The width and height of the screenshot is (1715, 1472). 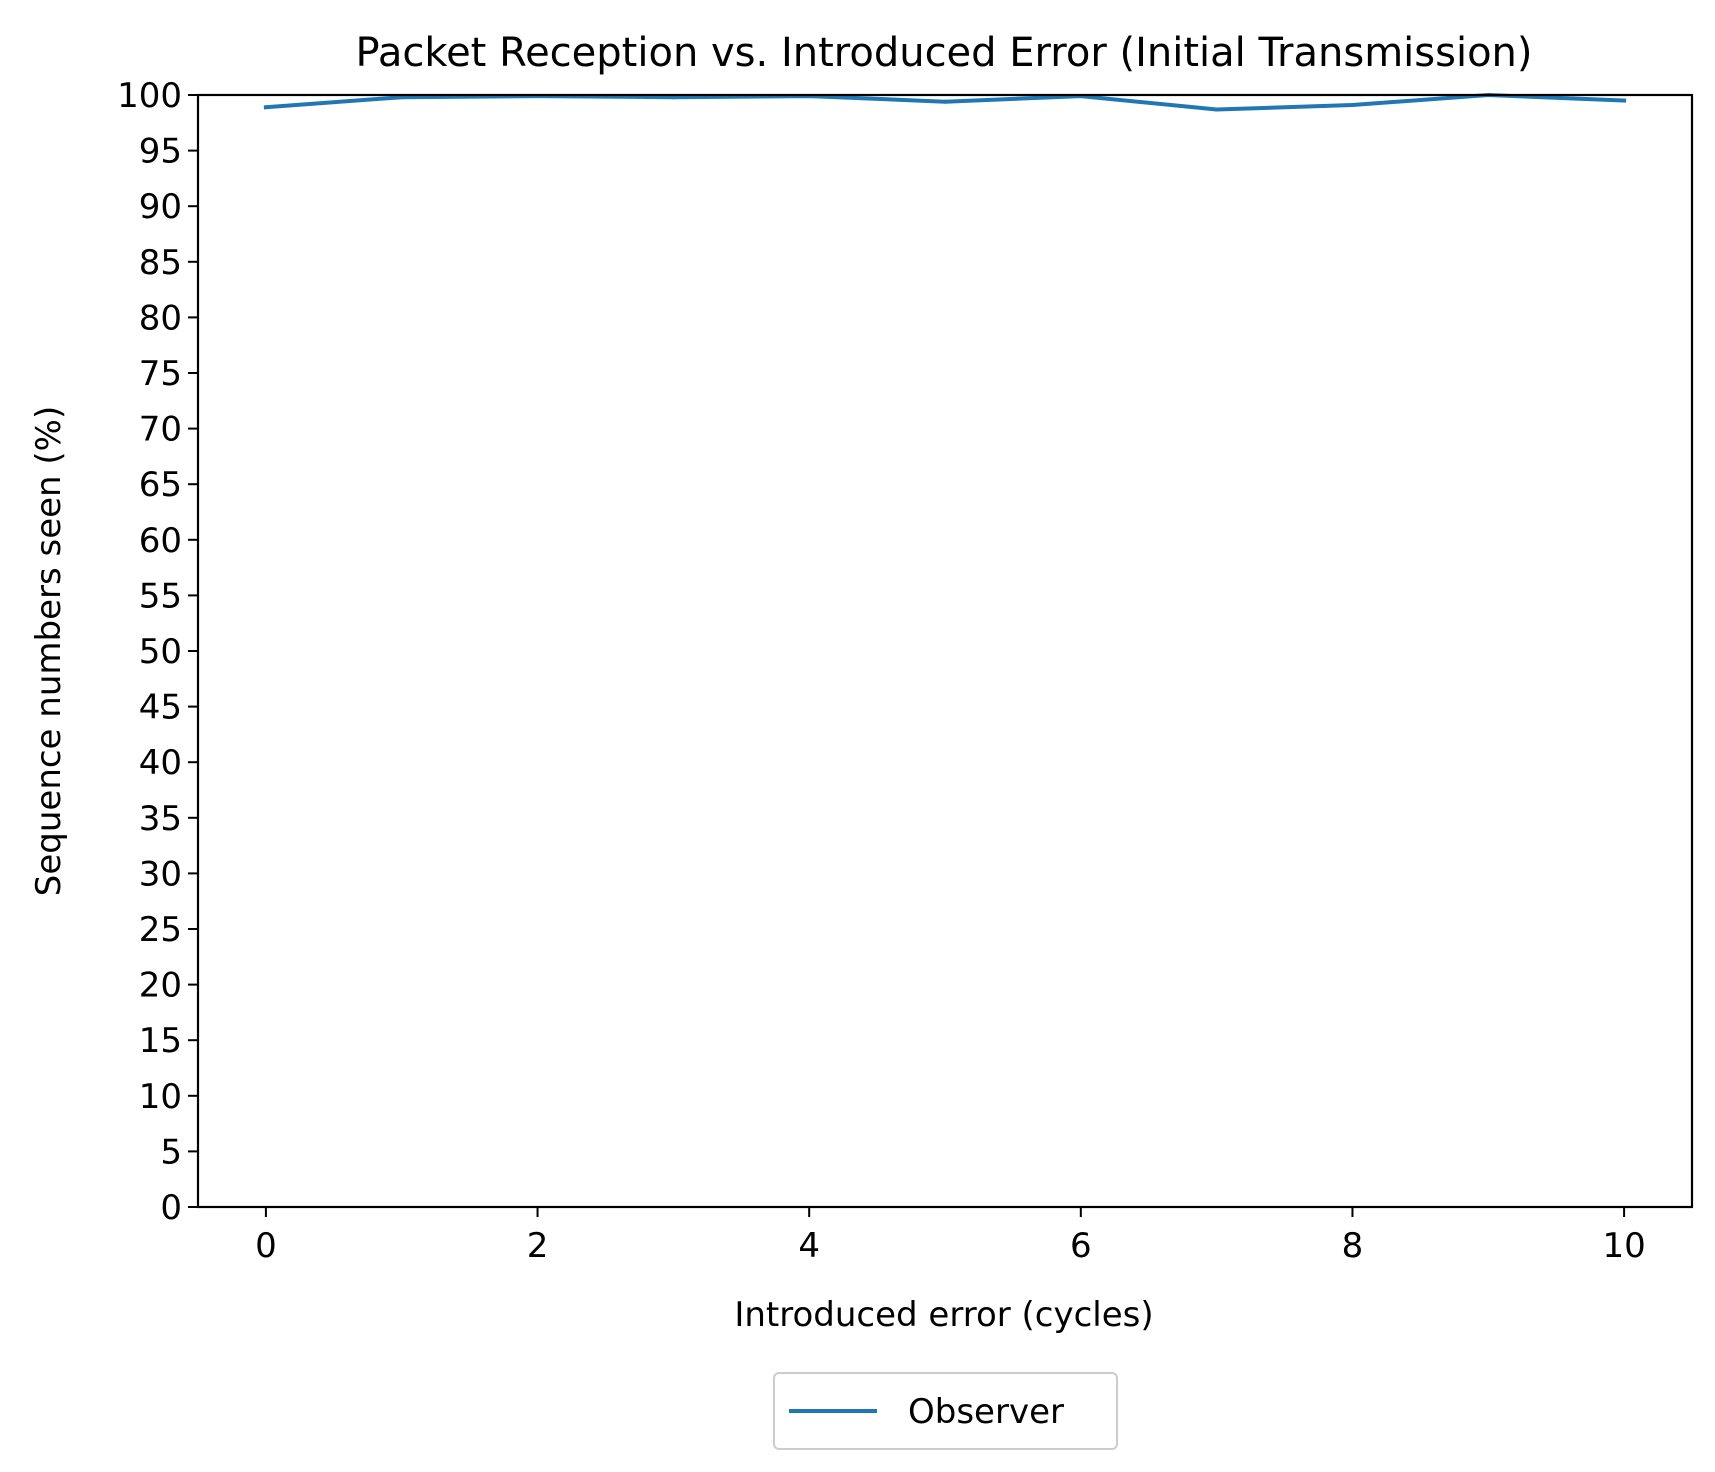 I want to click on x-tick-label: 0, so click(x=266, y=1246).